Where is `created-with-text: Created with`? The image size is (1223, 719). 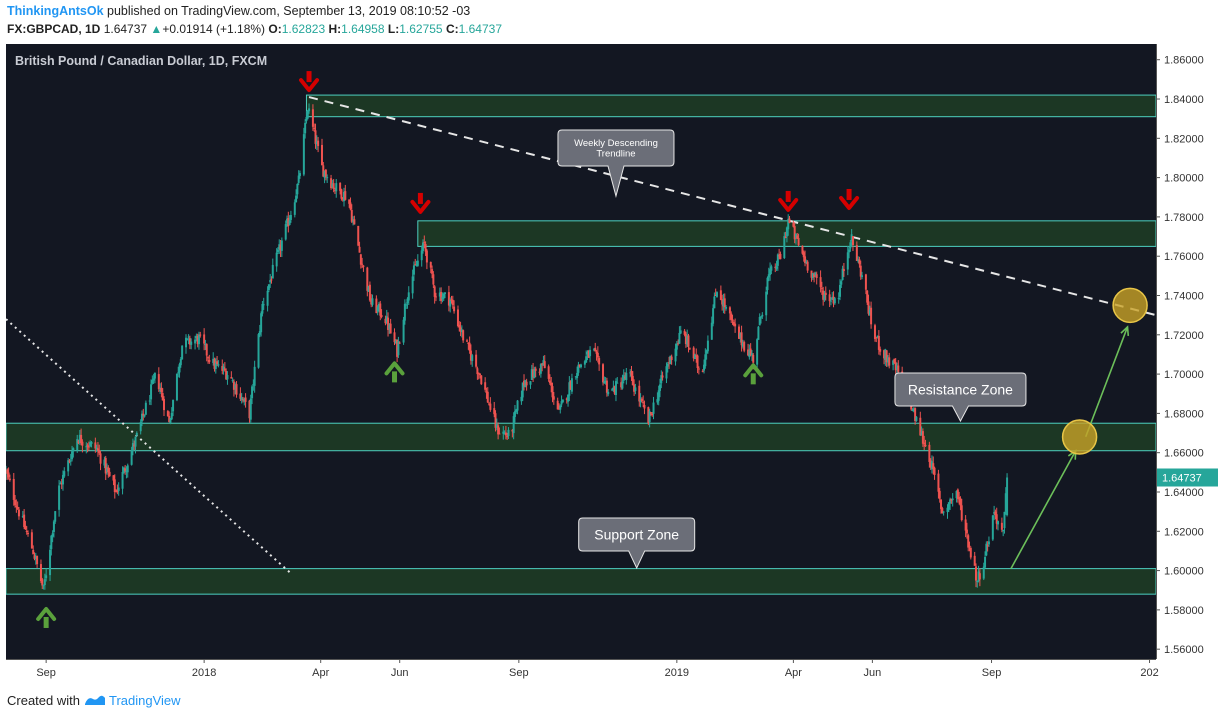 created-with-text: Created with is located at coordinates (43, 700).